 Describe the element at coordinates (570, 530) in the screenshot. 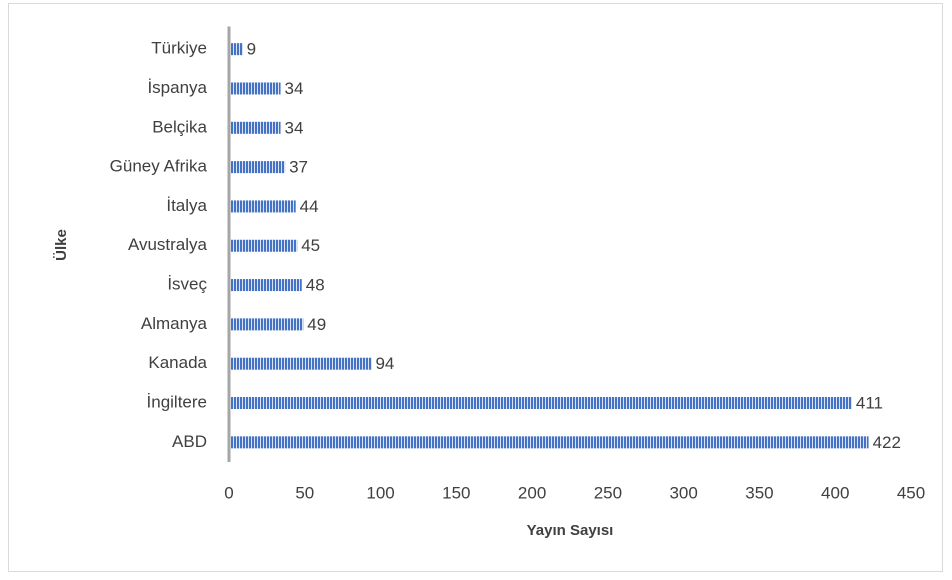

I see `x-axis-title: Yayın Sayısı` at that location.